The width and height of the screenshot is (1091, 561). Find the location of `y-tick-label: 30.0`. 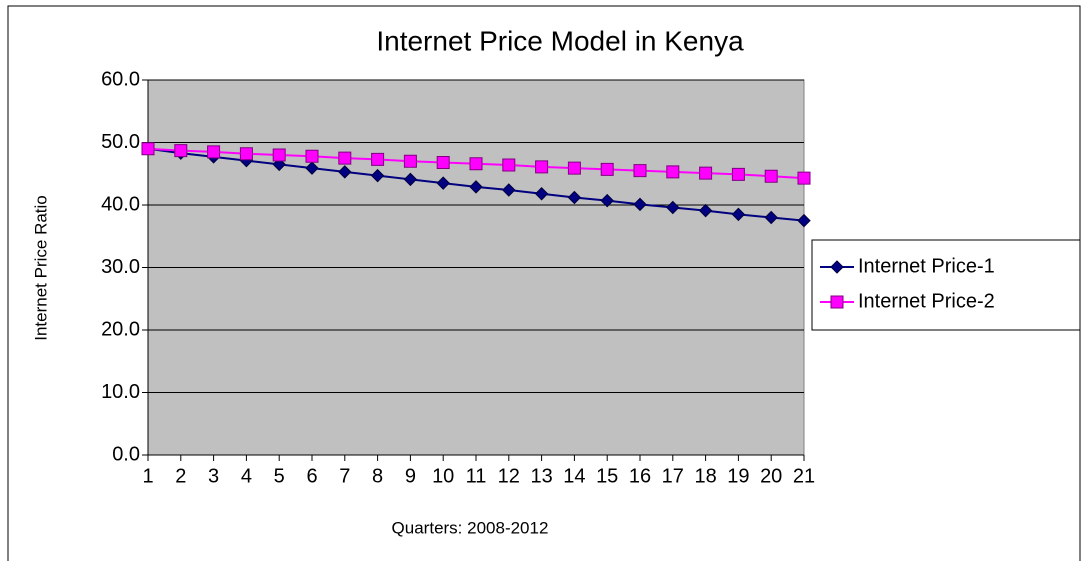

y-tick-label: 30.0 is located at coordinates (120, 267).